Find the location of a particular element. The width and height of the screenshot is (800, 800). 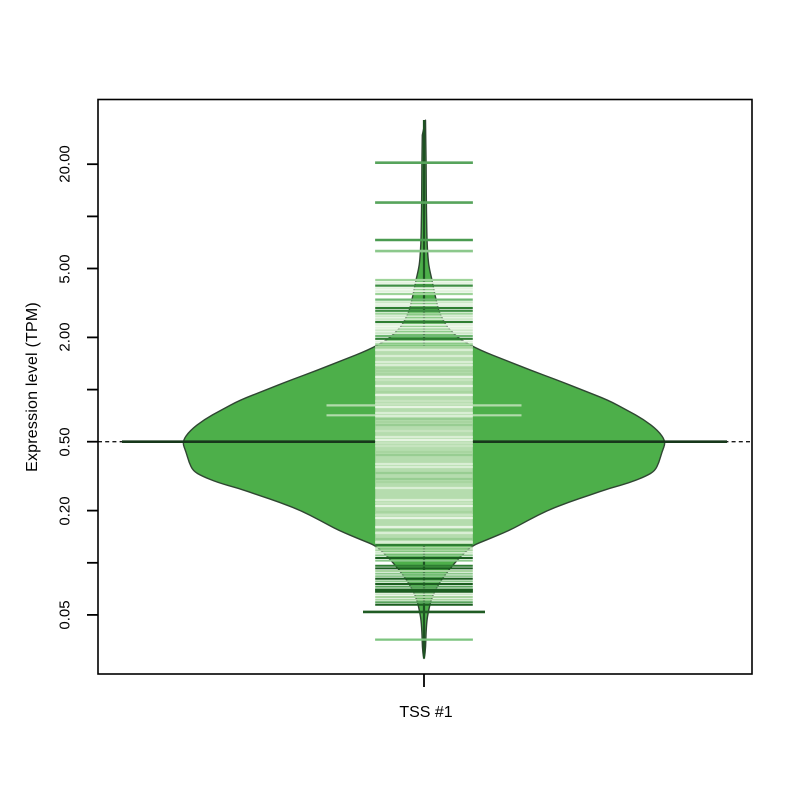

y-axis-title: Expression level (TPM) is located at coordinates (32, 387).